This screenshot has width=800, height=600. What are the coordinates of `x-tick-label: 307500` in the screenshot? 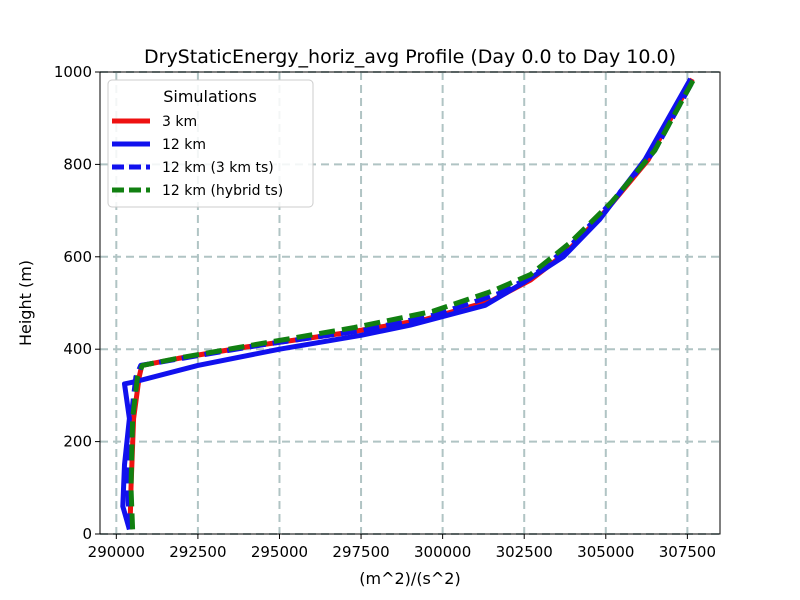 It's located at (687, 552).